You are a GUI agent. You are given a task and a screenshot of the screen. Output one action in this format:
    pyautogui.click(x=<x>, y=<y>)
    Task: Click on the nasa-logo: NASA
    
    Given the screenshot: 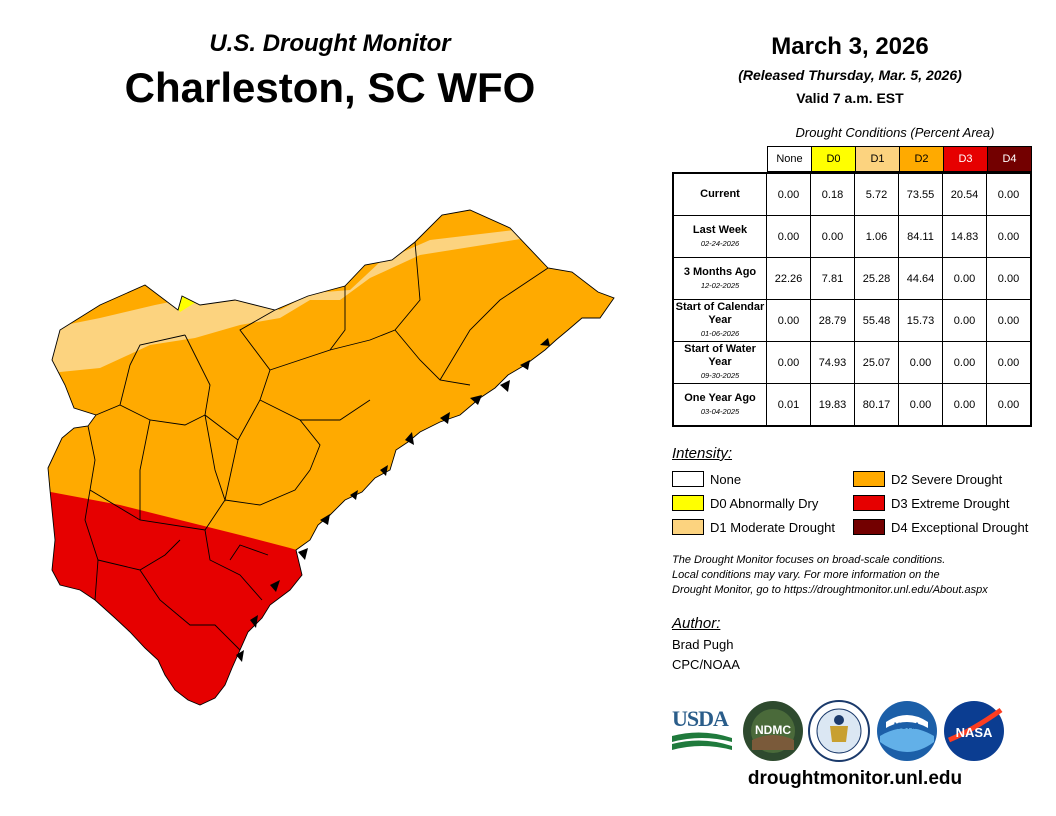 What is the action you would take?
    pyautogui.click(x=974, y=731)
    